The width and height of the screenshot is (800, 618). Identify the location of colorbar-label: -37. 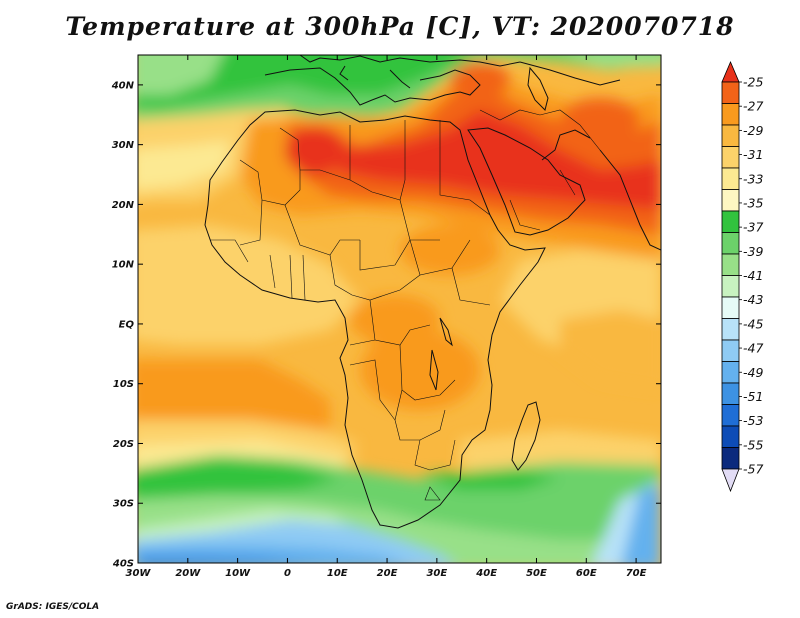
(753, 227).